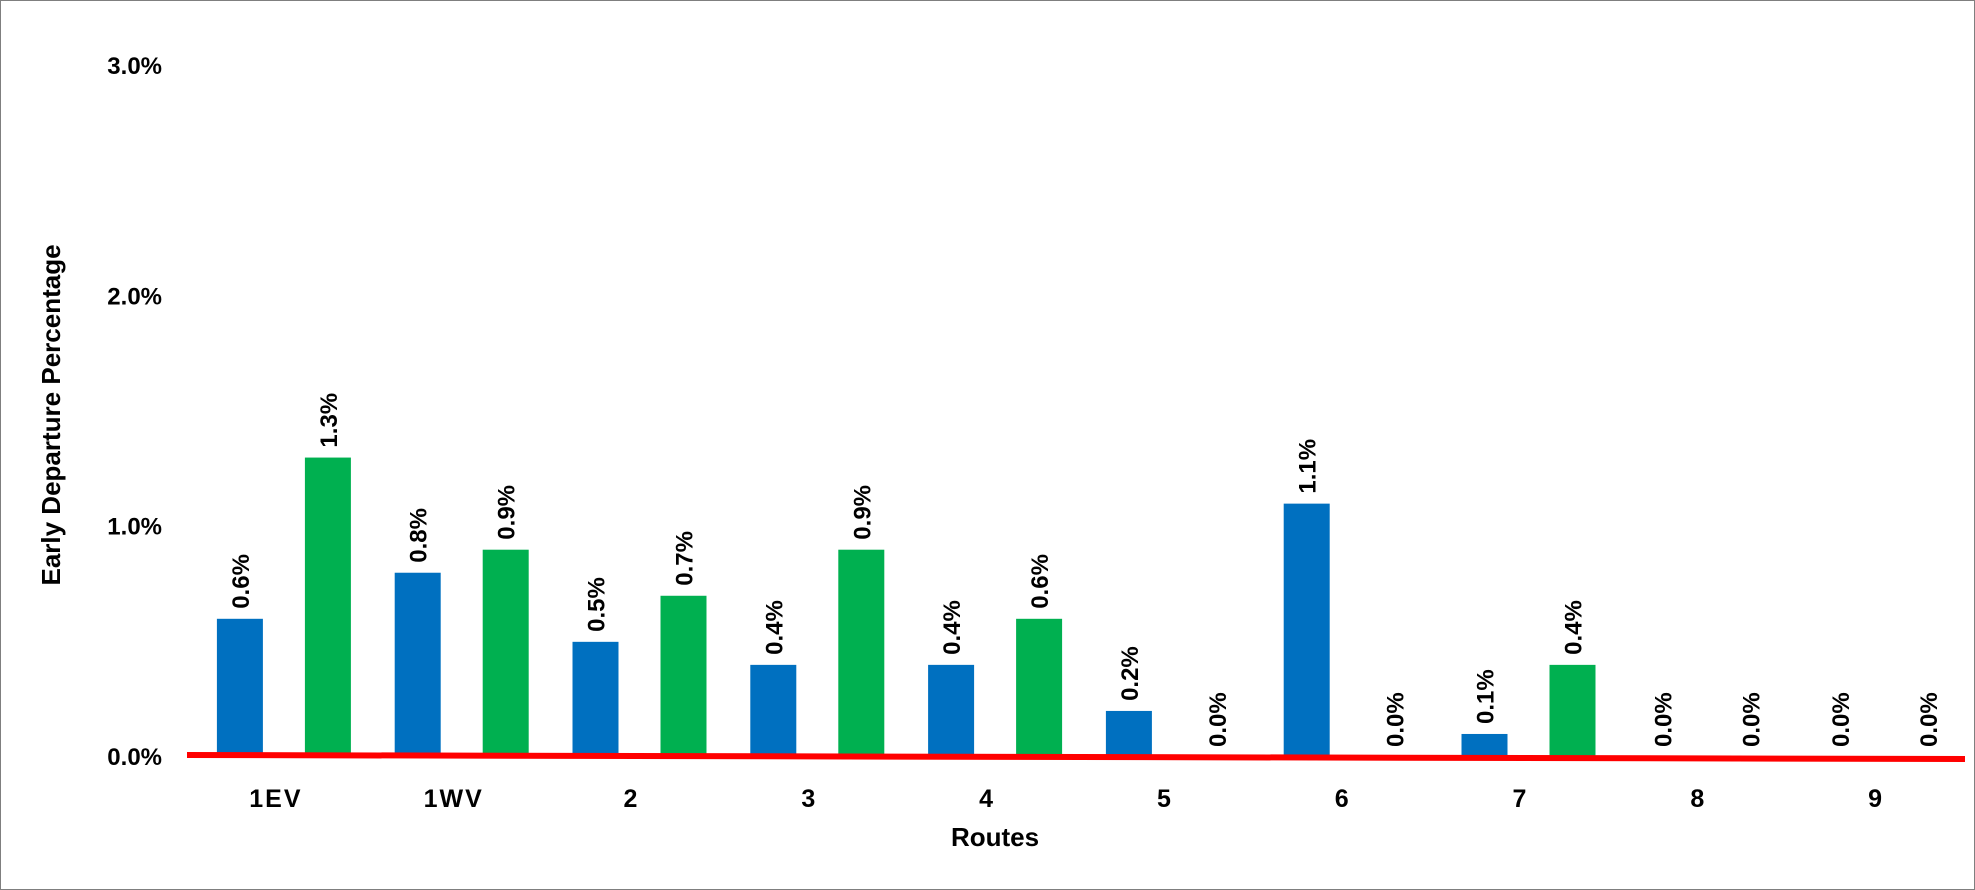 The image size is (1975, 890). What do you see at coordinates (329, 420) in the screenshot?
I see `data-label: 1.3%` at bounding box center [329, 420].